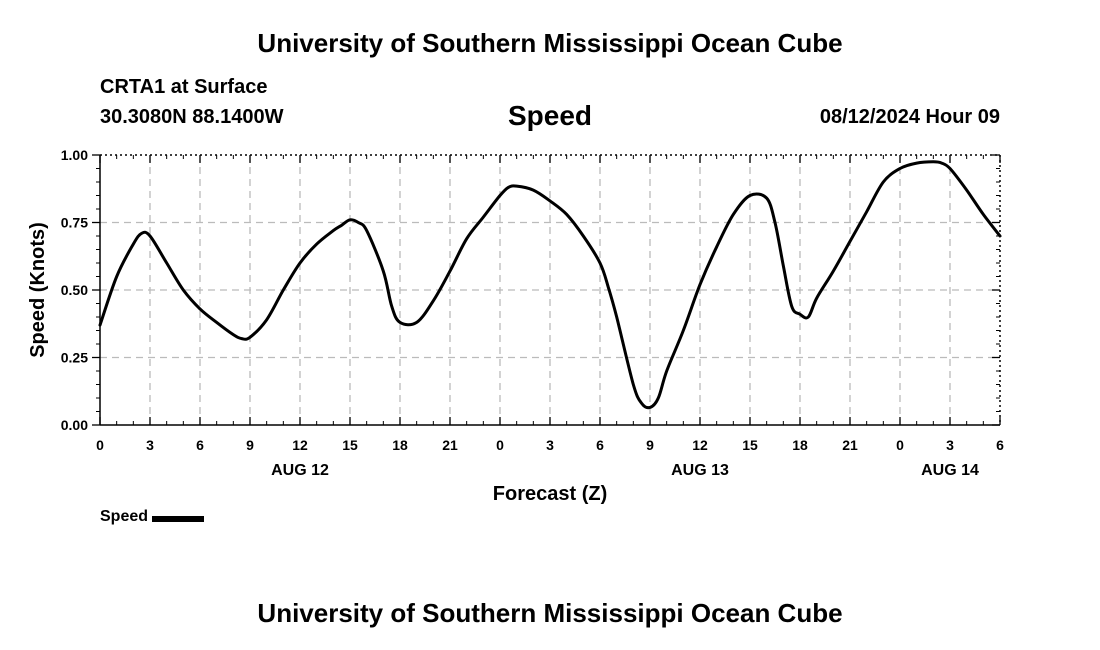 This screenshot has height=650, width=1100. What do you see at coordinates (700, 470) in the screenshot?
I see `date-label: AUG 13` at bounding box center [700, 470].